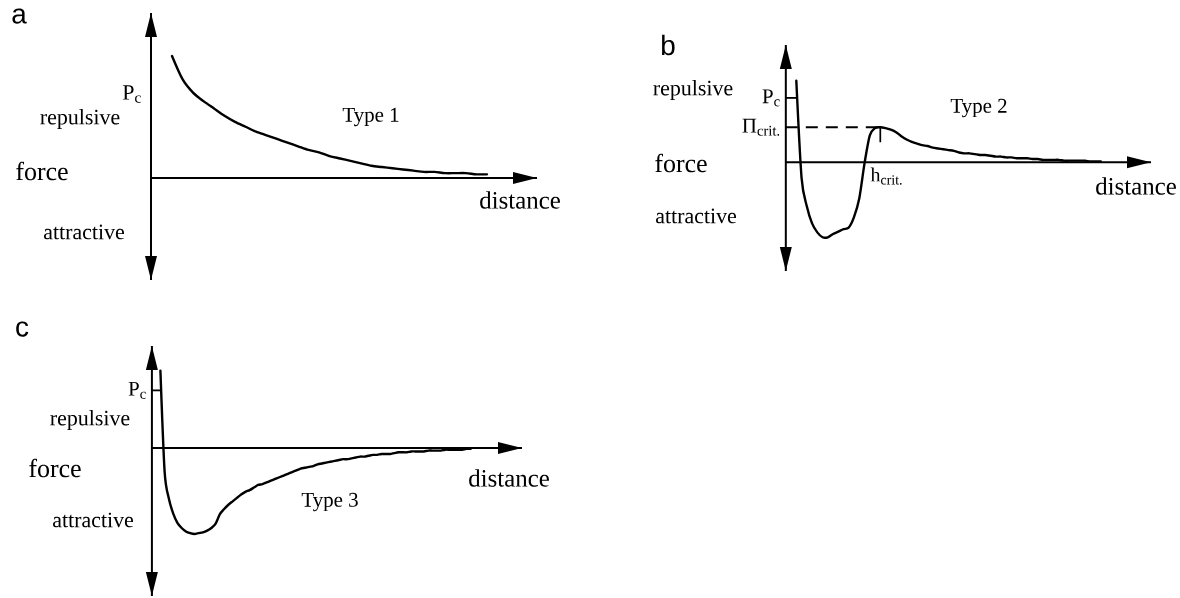 The width and height of the screenshot is (1180, 598). What do you see at coordinates (886, 176) in the screenshot?
I see `annotation: h$_{crit.}$` at bounding box center [886, 176].